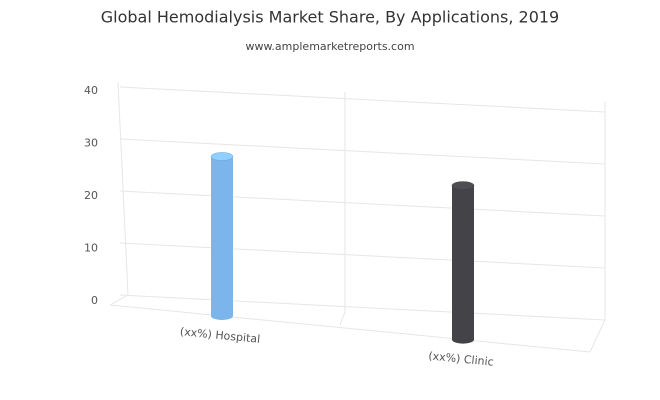 This screenshot has width=660, height=400. Describe the element at coordinates (91, 90) in the screenshot. I see `y-tick-label: 40` at that location.